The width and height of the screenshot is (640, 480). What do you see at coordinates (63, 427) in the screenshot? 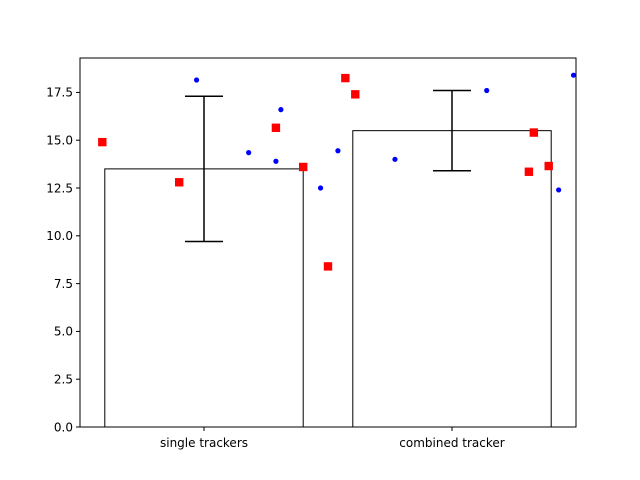
I see `y-tick-label: 0.0` at bounding box center [63, 427].